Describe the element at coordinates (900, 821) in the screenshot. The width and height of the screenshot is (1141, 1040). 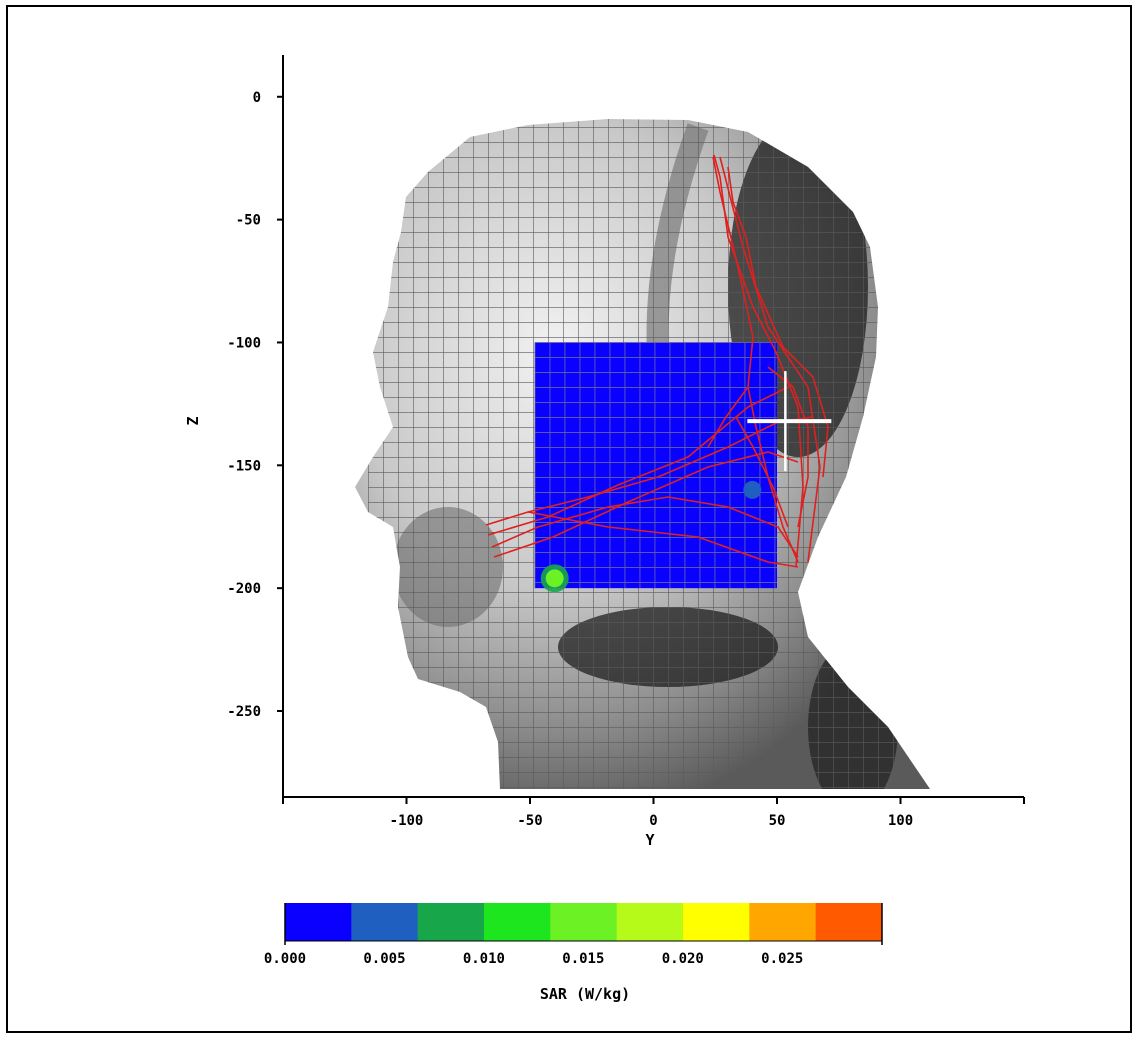
I see `x-tick-label: 100` at that location.